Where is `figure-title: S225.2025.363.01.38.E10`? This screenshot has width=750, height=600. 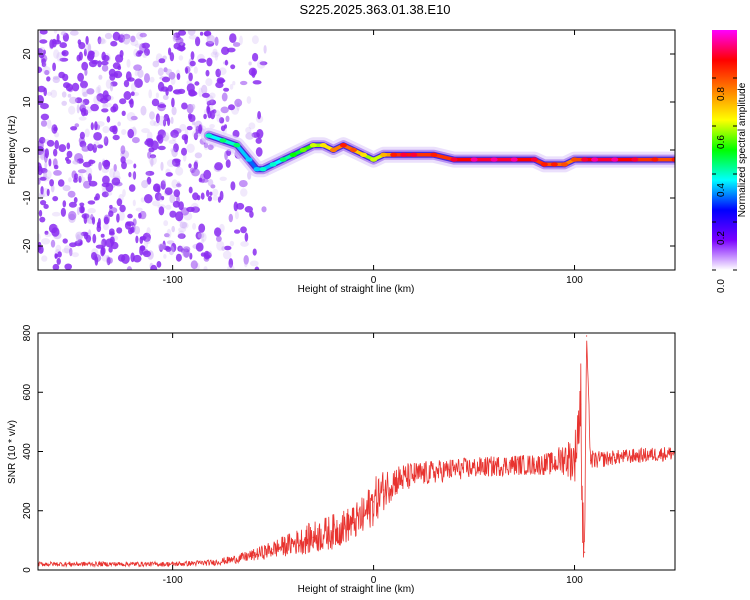
figure-title: S225.2025.363.01.38.E10 is located at coordinates (374, 9).